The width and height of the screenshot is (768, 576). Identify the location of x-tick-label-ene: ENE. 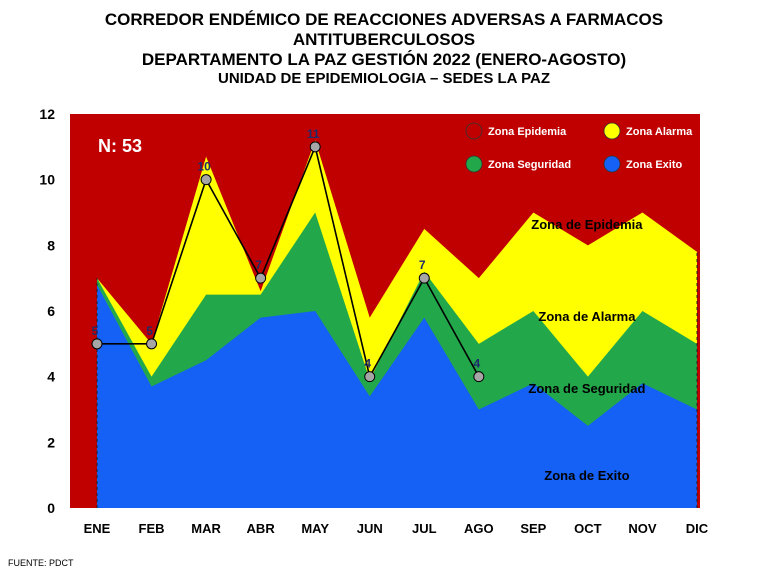
(97, 528).